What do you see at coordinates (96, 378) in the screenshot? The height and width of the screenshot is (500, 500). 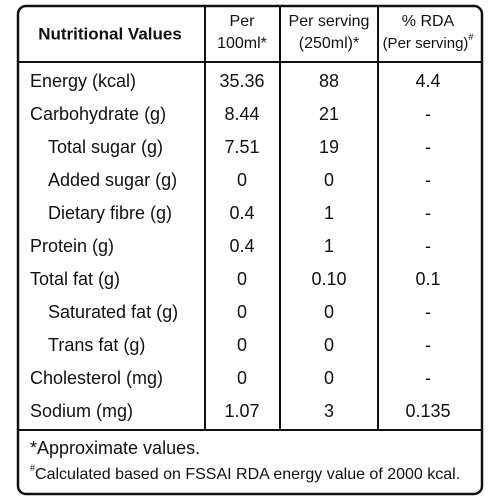 I see `nutrient-name: Cholesterol (mg)` at bounding box center [96, 378].